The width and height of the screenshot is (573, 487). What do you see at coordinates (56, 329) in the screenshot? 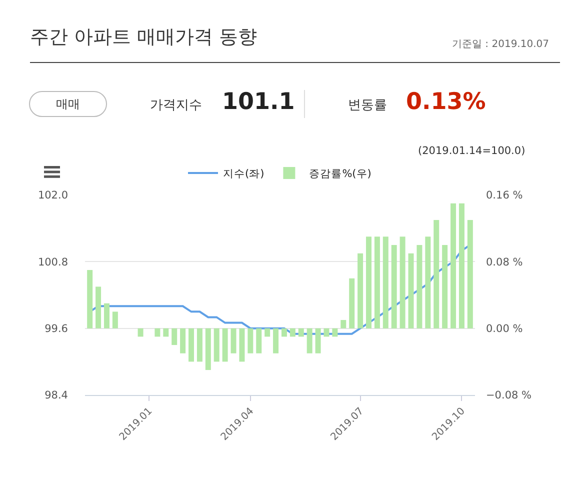
I see `y-tick-label: 99.6` at bounding box center [56, 329].